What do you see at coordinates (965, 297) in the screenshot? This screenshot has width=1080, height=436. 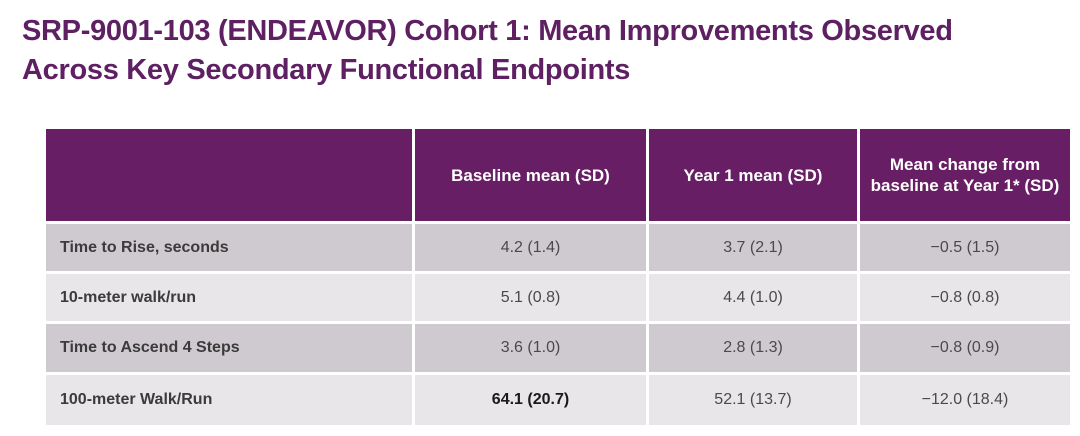 I see `cell-10-meter-change: −0.8 (0.8)` at bounding box center [965, 297].